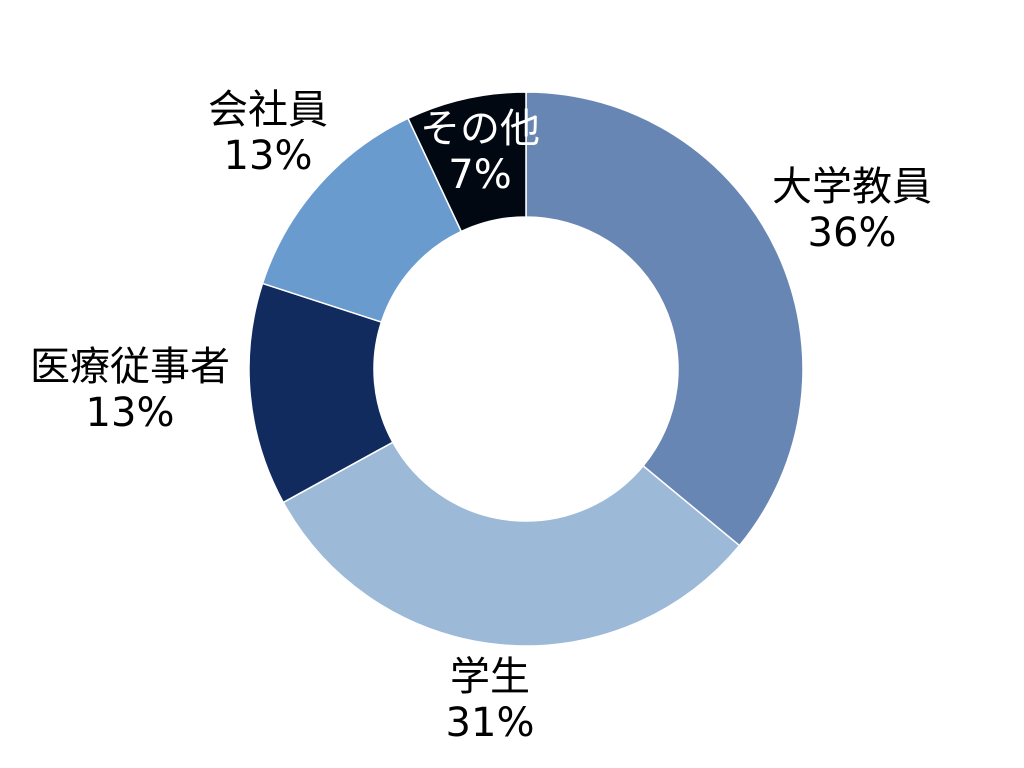  What do you see at coordinates (268, 156) in the screenshot?
I see `slice-value-label-4: 13%` at bounding box center [268, 156].